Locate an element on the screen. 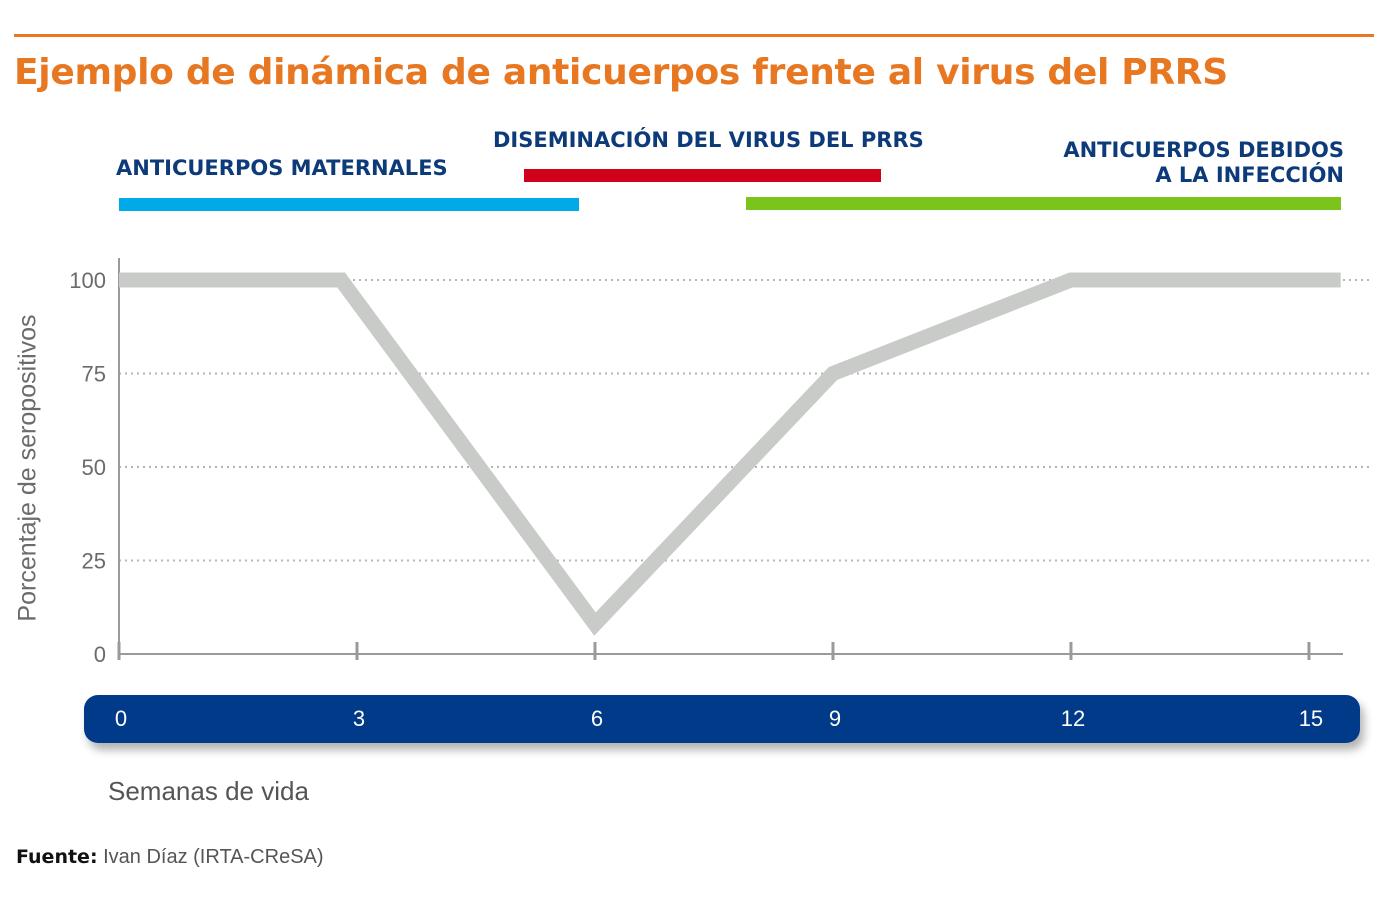 This screenshot has width=1400, height=898. y-axis-title: Porcentaje de seropositivos is located at coordinates (27, 468).